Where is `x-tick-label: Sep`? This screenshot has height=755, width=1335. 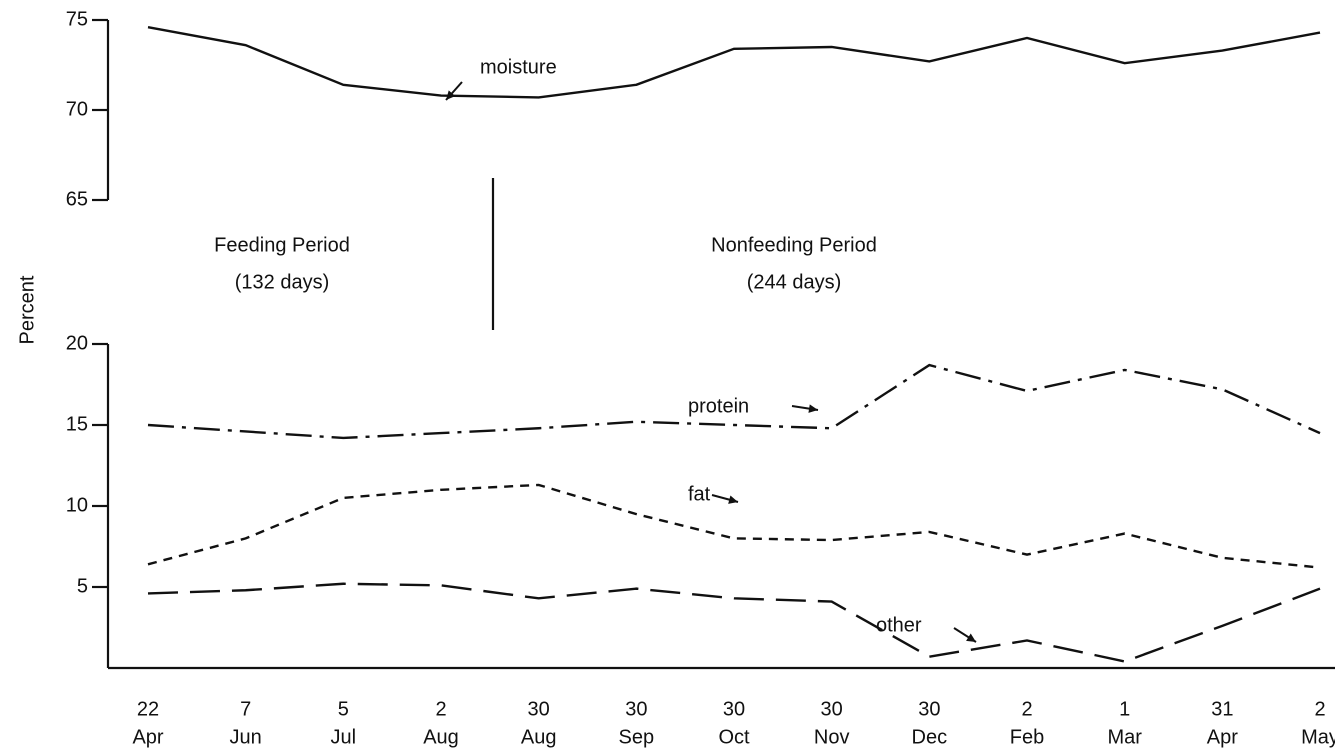 x-tick-label: Sep is located at coordinates (637, 737).